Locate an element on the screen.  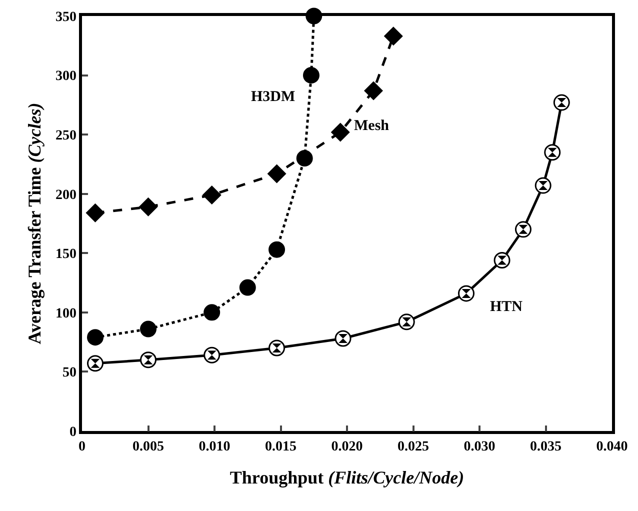
x-tick-label: 0.015 is located at coordinates (280, 447).